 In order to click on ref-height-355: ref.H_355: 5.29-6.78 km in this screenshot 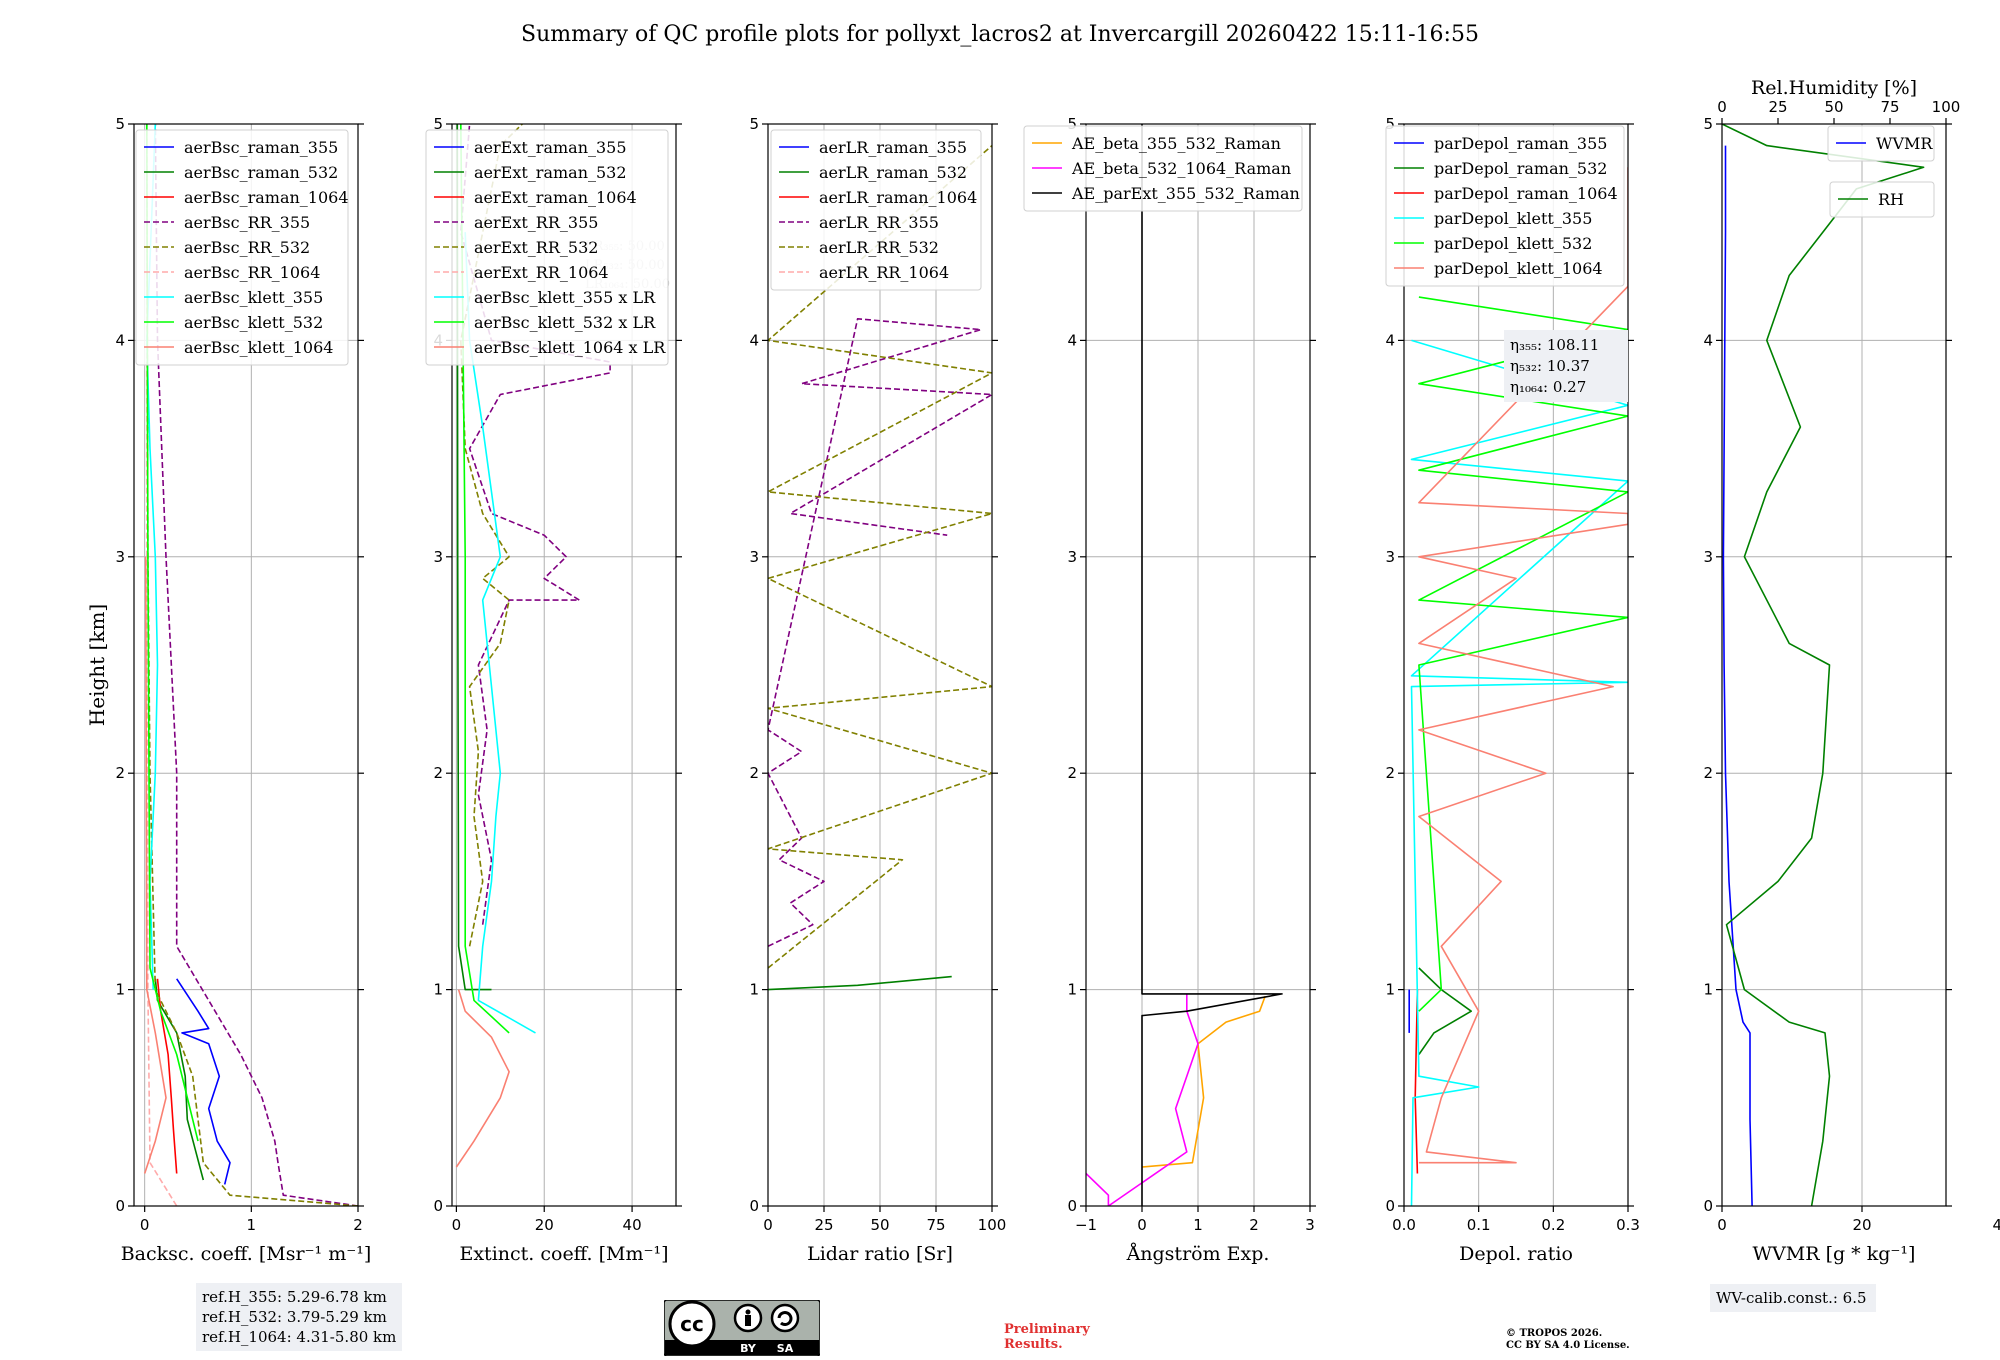, I will do `click(294, 1297)`.